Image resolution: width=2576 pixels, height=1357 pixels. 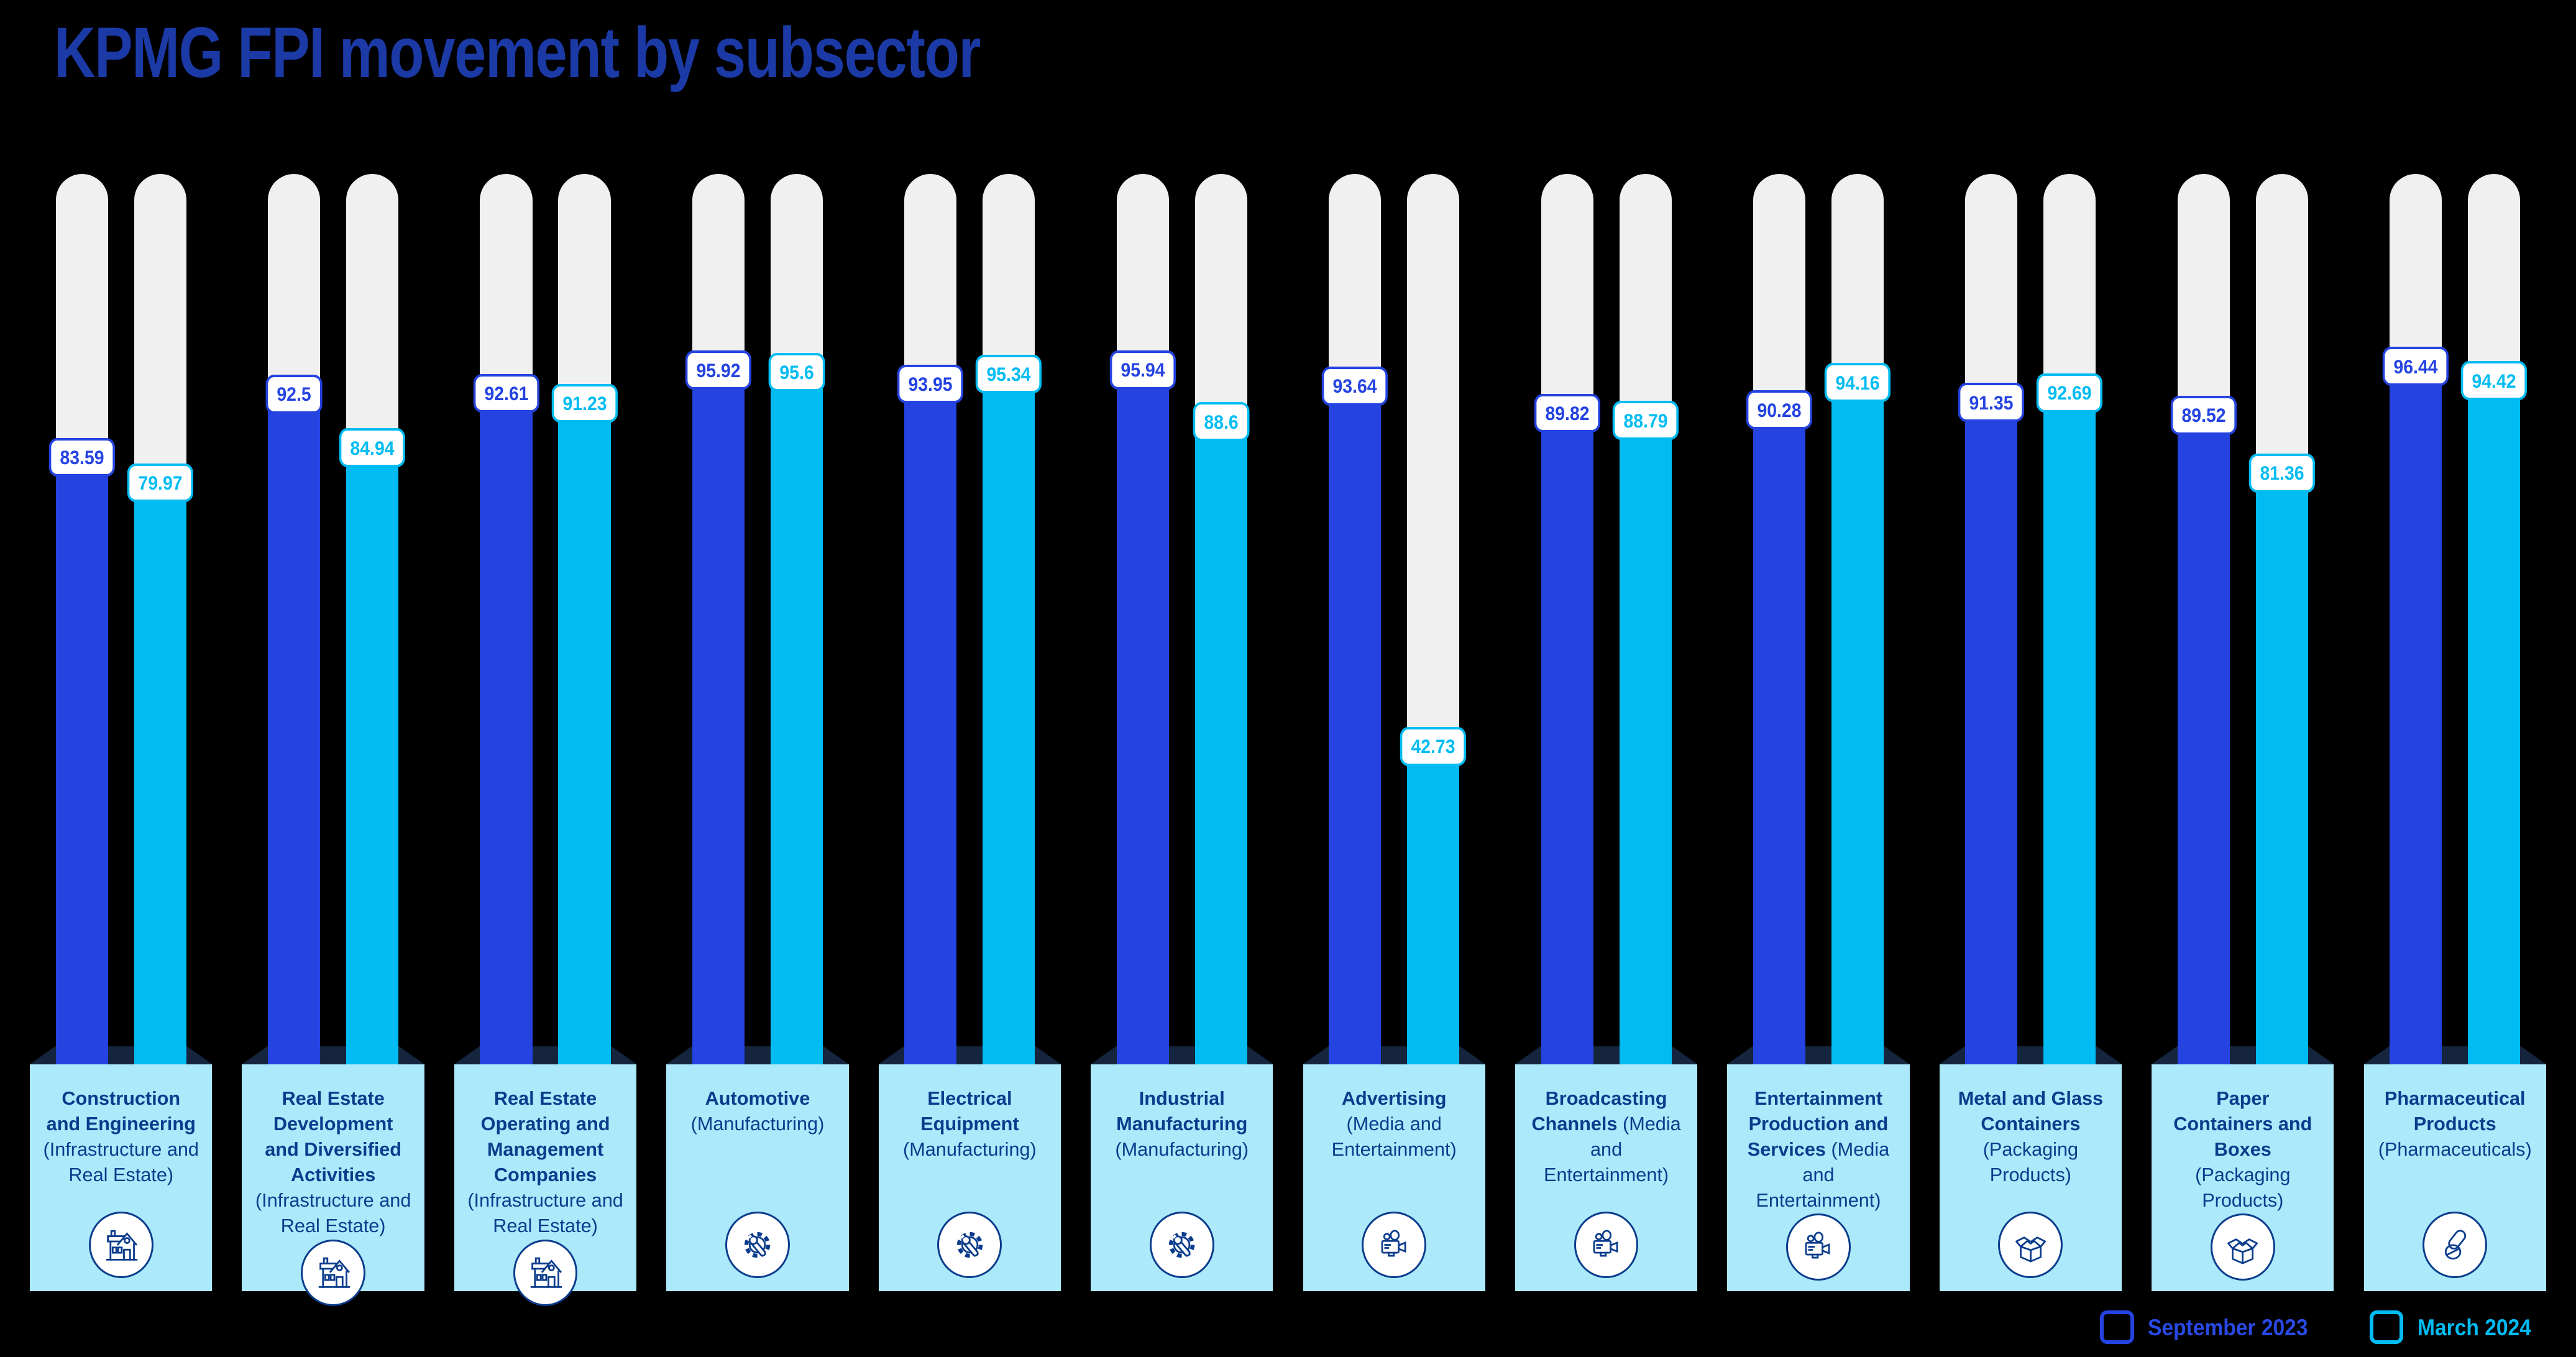 I want to click on bar-track-september: 93.64, so click(x=1354, y=619).